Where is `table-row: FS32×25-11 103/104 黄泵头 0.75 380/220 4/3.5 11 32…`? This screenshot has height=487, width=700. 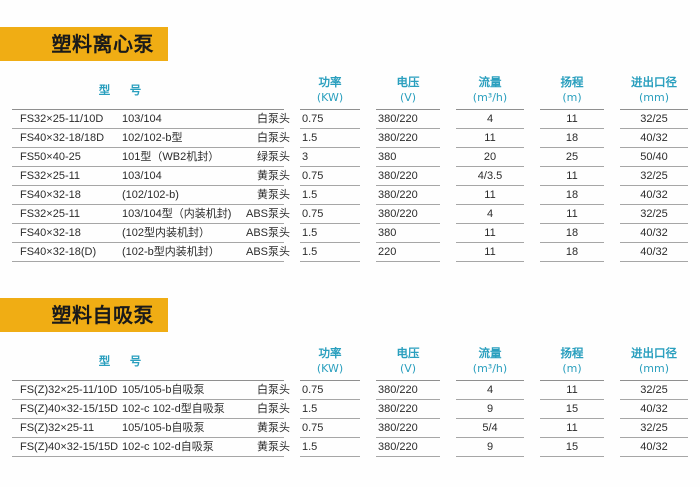 table-row: FS32×25-11 103/104 黄泵头 0.75 380/220 4/3.5 11 32… is located at coordinates (351, 176).